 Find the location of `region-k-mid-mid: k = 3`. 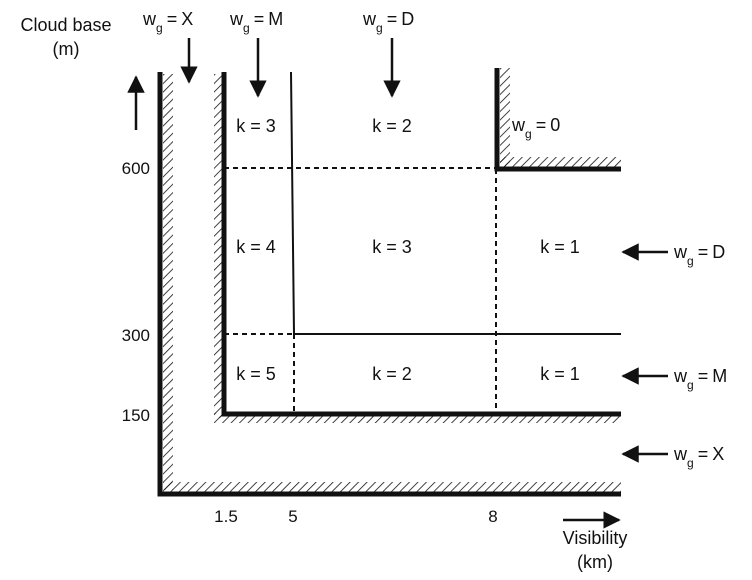

region-k-mid-mid: k = 3 is located at coordinates (392, 247).